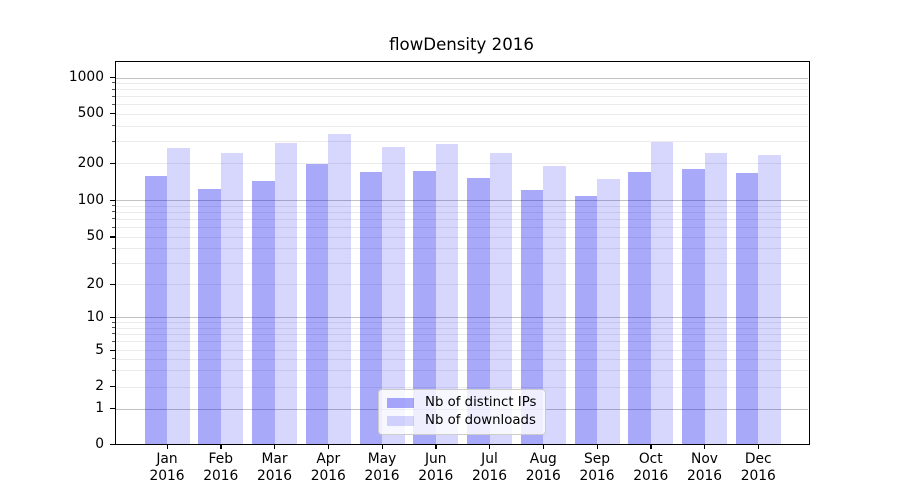 The width and height of the screenshot is (900, 500). What do you see at coordinates (705, 446) in the screenshot?
I see `x-tick-nov` at bounding box center [705, 446].